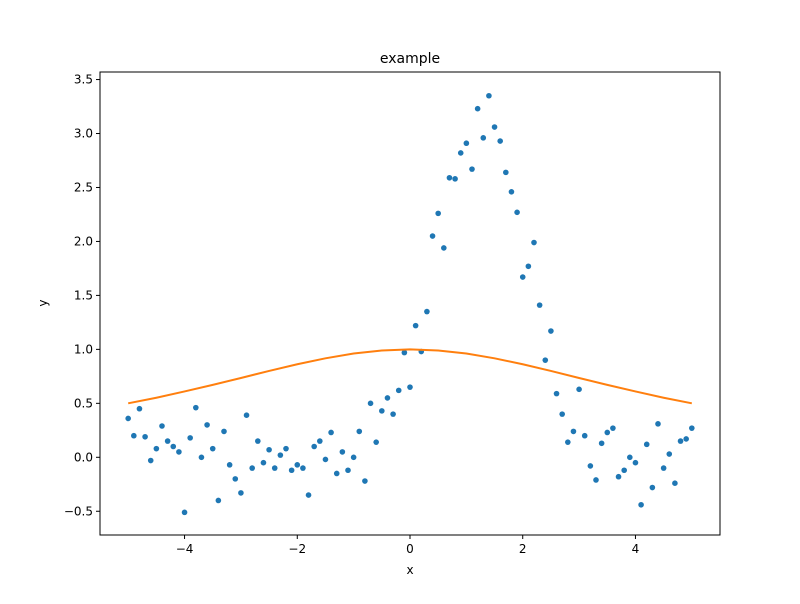 This screenshot has height=604, width=800. Describe the element at coordinates (410, 376) in the screenshot. I see `line` at that location.